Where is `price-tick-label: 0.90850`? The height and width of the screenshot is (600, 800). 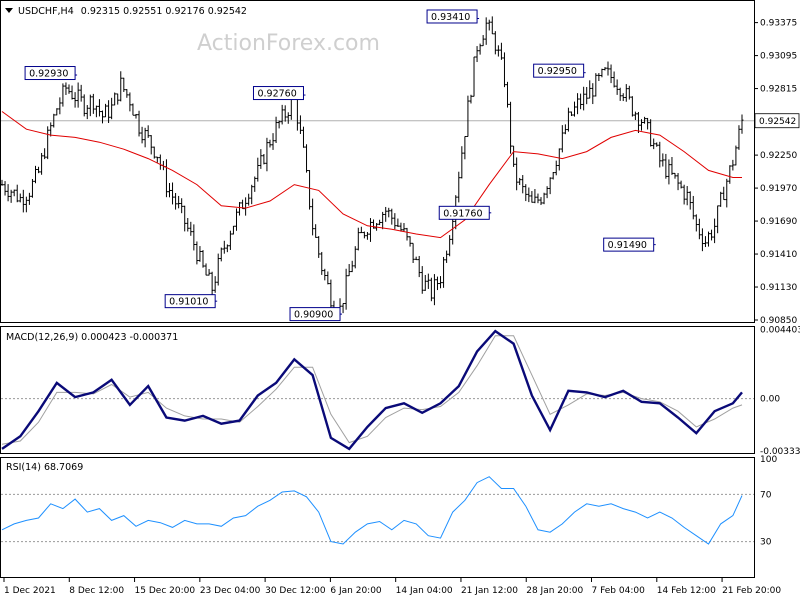
price-tick-label: 0.90850 is located at coordinates (778, 321).